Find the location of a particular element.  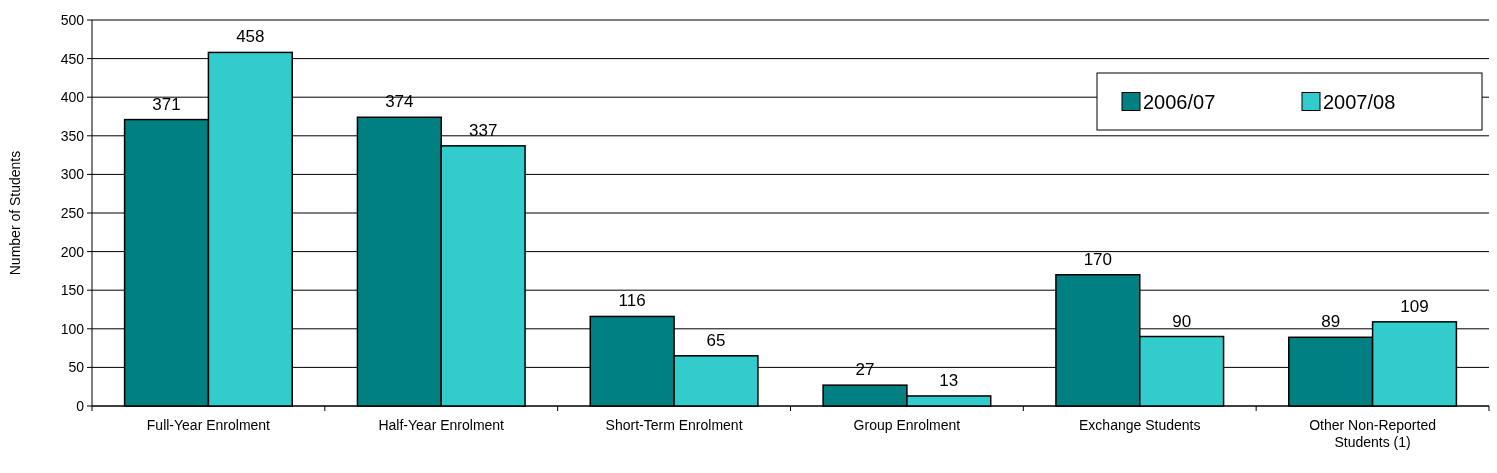

x-tick-label: Group Enrolment is located at coordinates (907, 425).